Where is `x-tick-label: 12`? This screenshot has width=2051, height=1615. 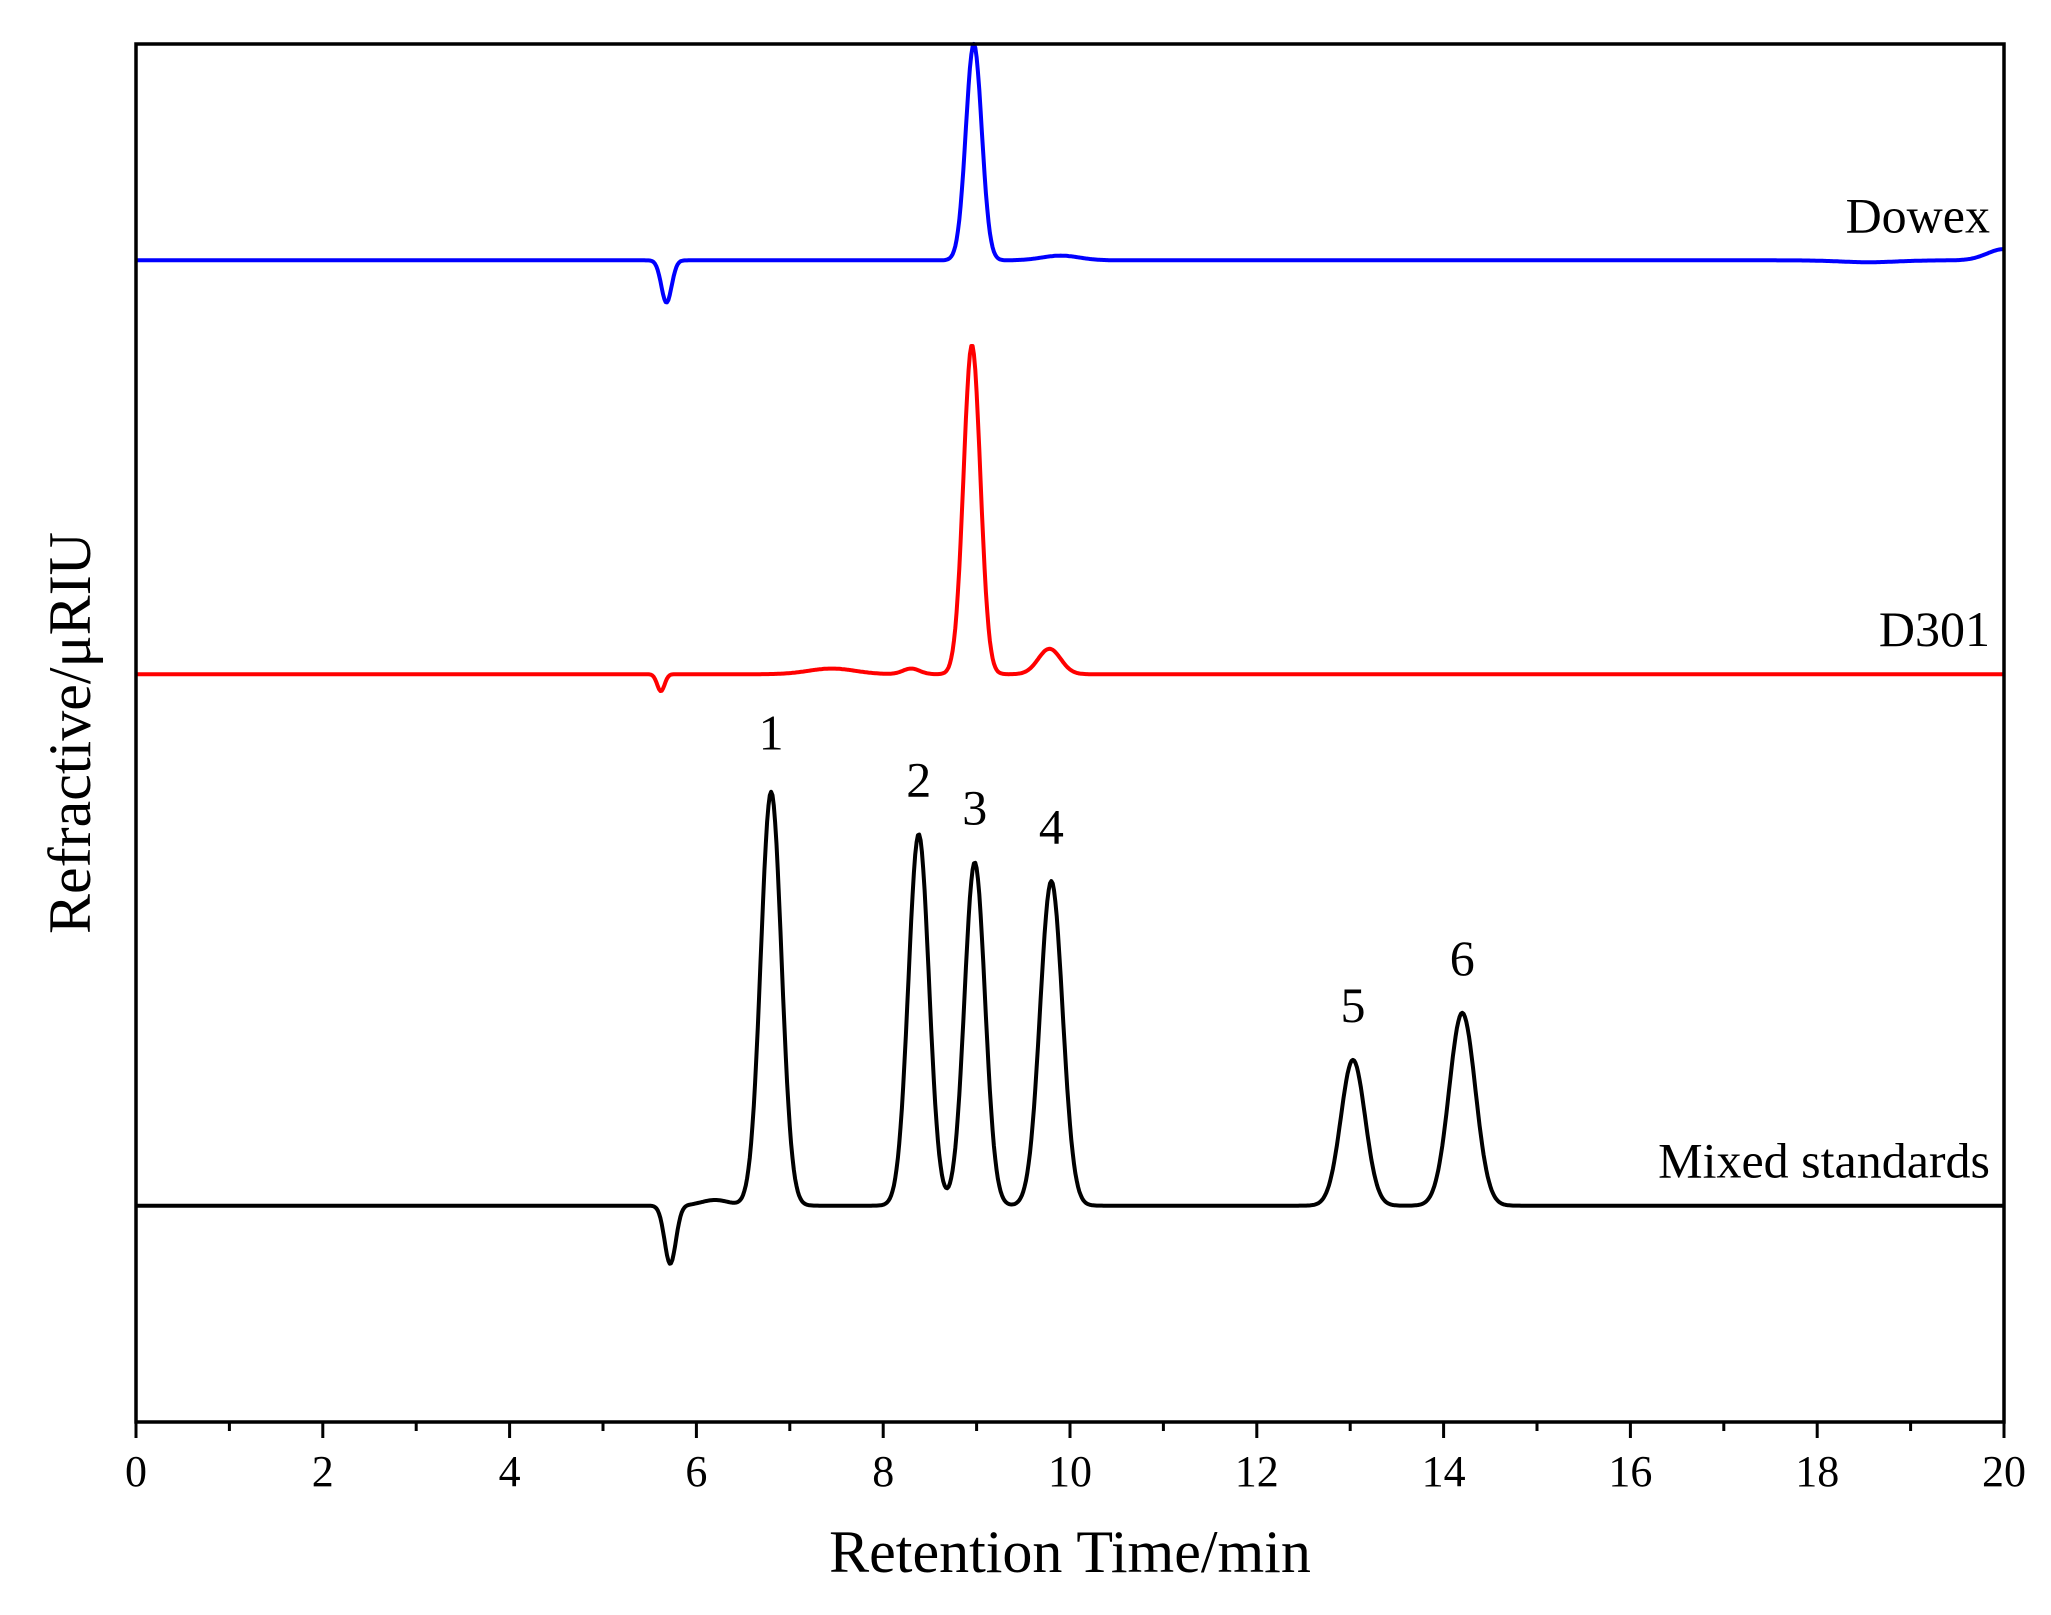 x-tick-label: 12 is located at coordinates (1257, 1471).